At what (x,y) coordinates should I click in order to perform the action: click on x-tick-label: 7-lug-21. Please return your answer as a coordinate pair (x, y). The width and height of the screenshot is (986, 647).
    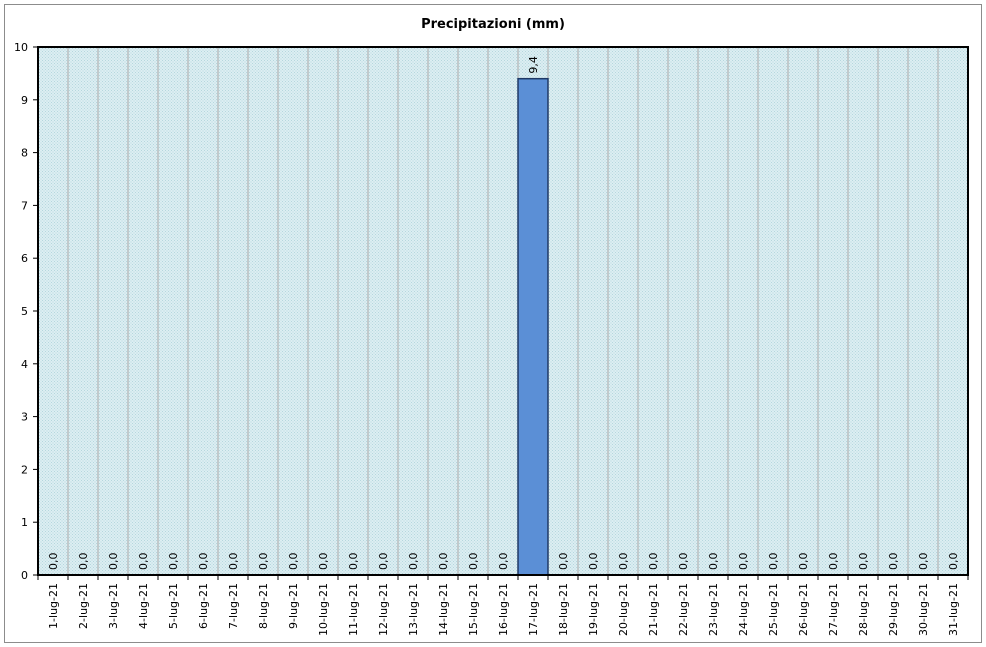
    Looking at the image, I should click on (233, 606).